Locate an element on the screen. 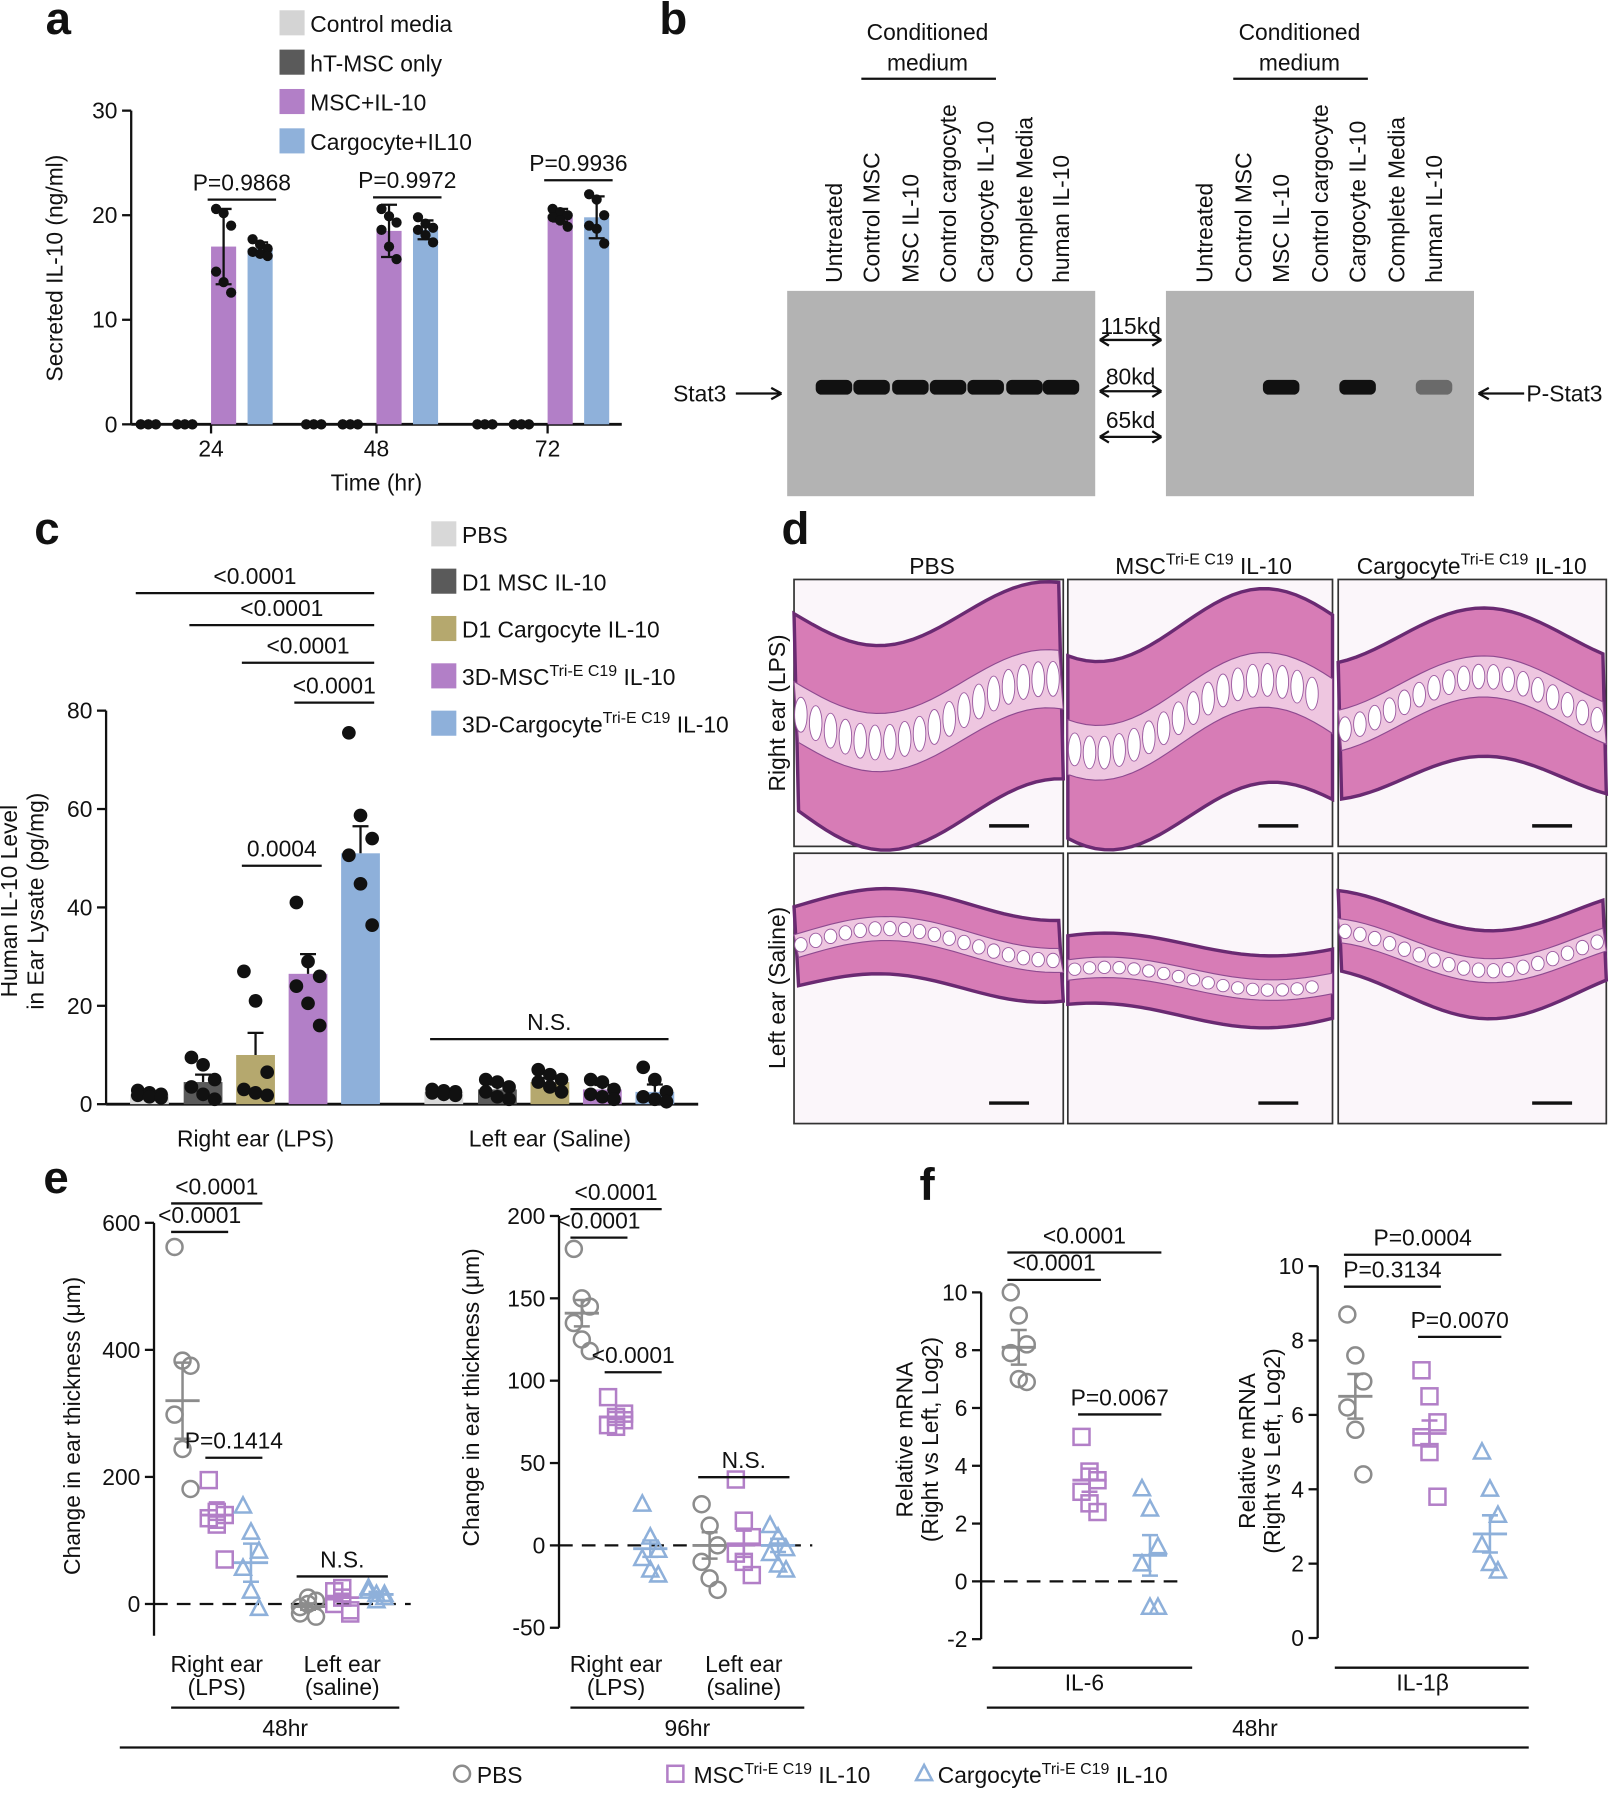 The height and width of the screenshot is (1800, 1620). y-tick-label: 4 is located at coordinates (961, 1466).